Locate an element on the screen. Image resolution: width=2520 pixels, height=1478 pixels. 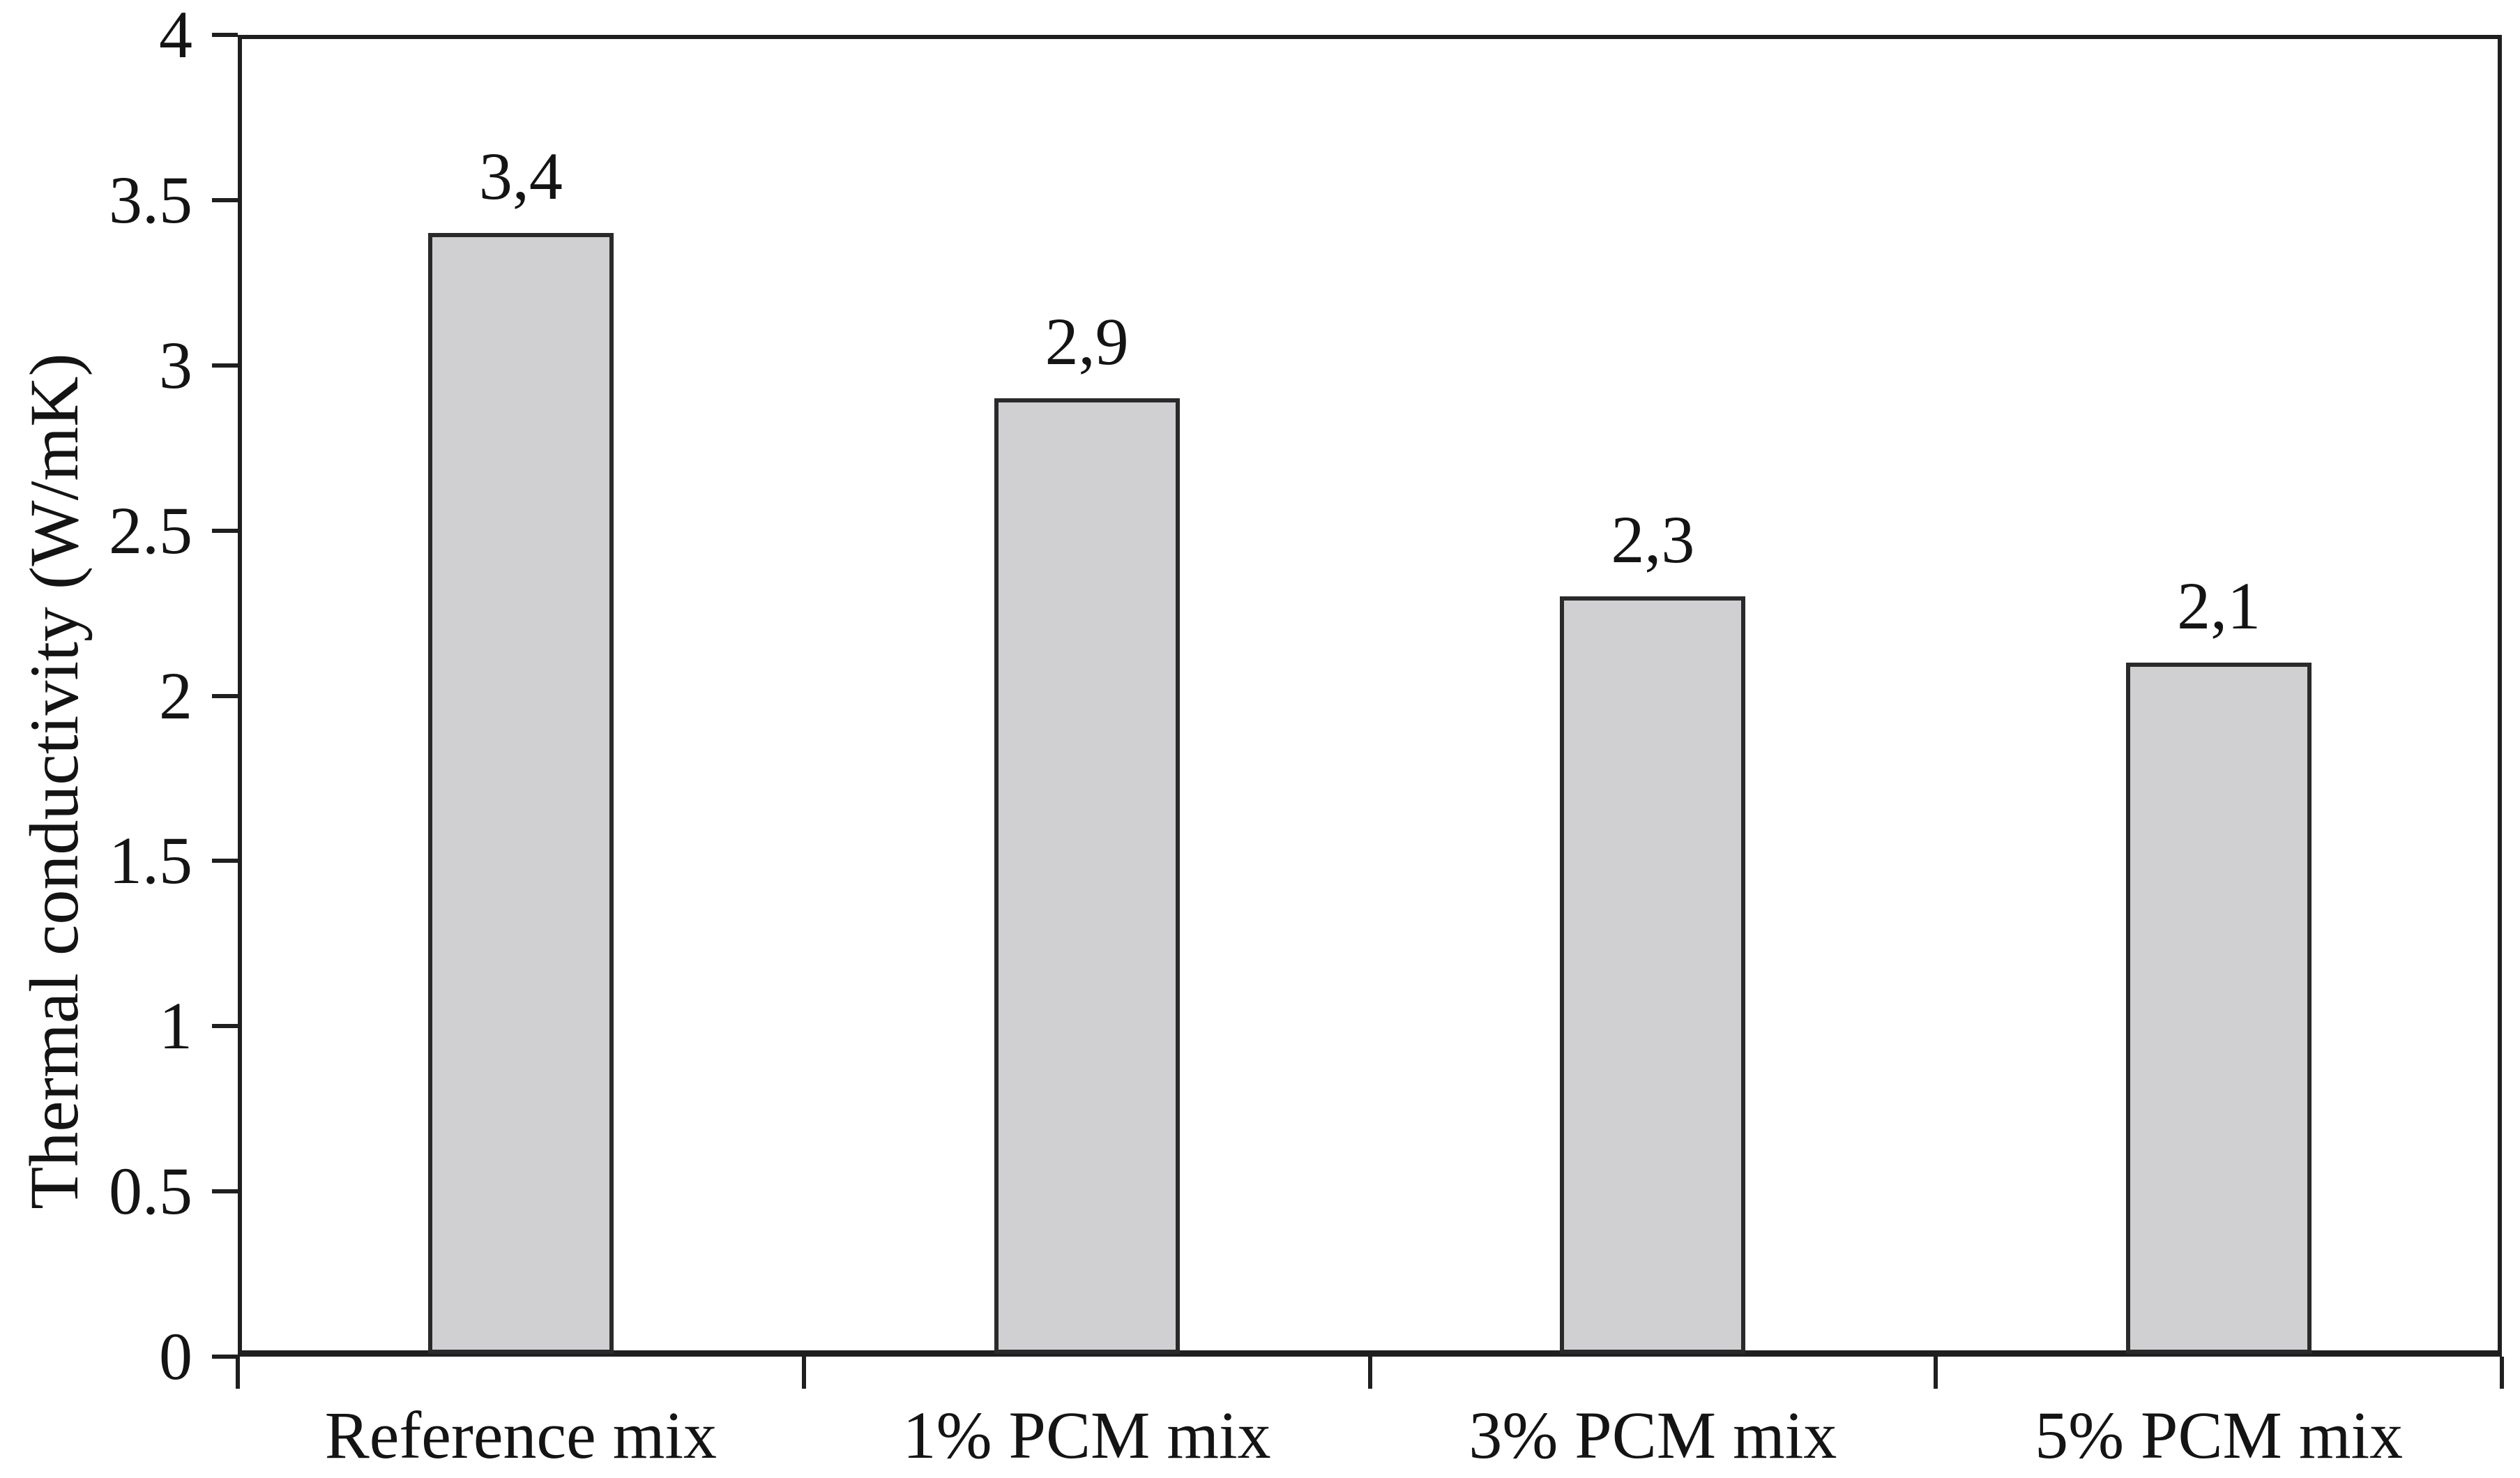
y-tick-label: 0 is located at coordinates (175, 1356).